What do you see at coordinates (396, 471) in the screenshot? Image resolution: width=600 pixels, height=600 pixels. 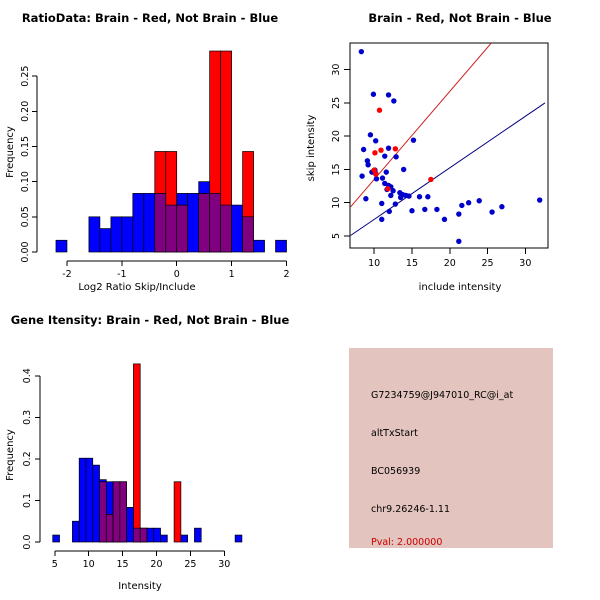 I see `info-accession: BC056939` at bounding box center [396, 471].